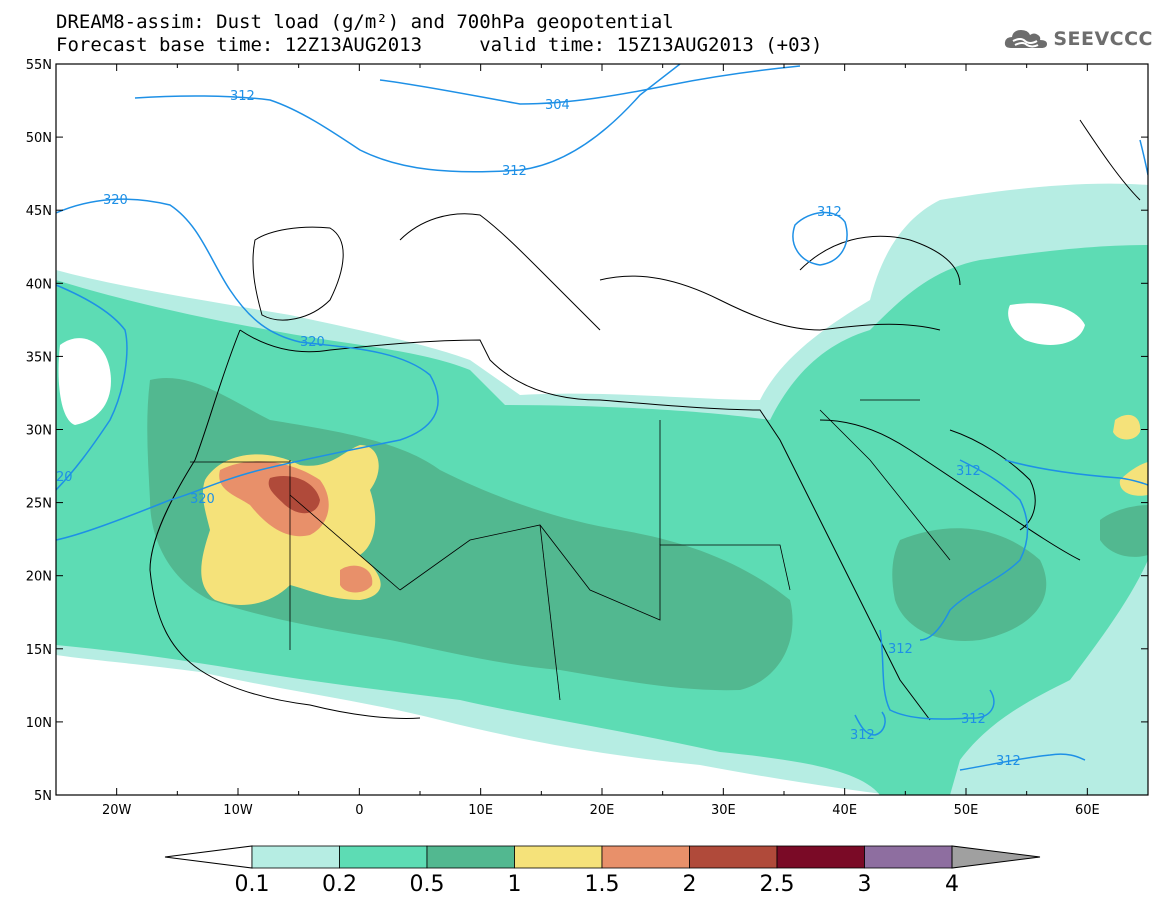 The height and width of the screenshot is (907, 1165). I want to click on logo-text: SEEVCCC, so click(1103, 39).